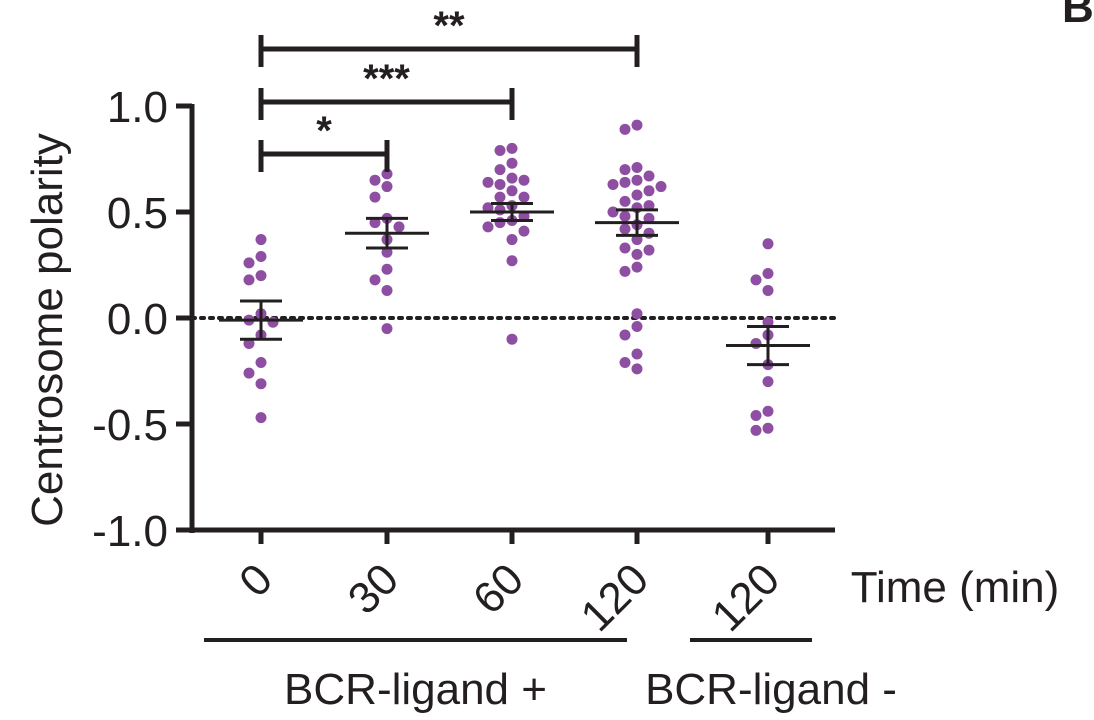  Describe the element at coordinates (955, 587) in the screenshot. I see `x-axis-label: Time (min)` at that location.